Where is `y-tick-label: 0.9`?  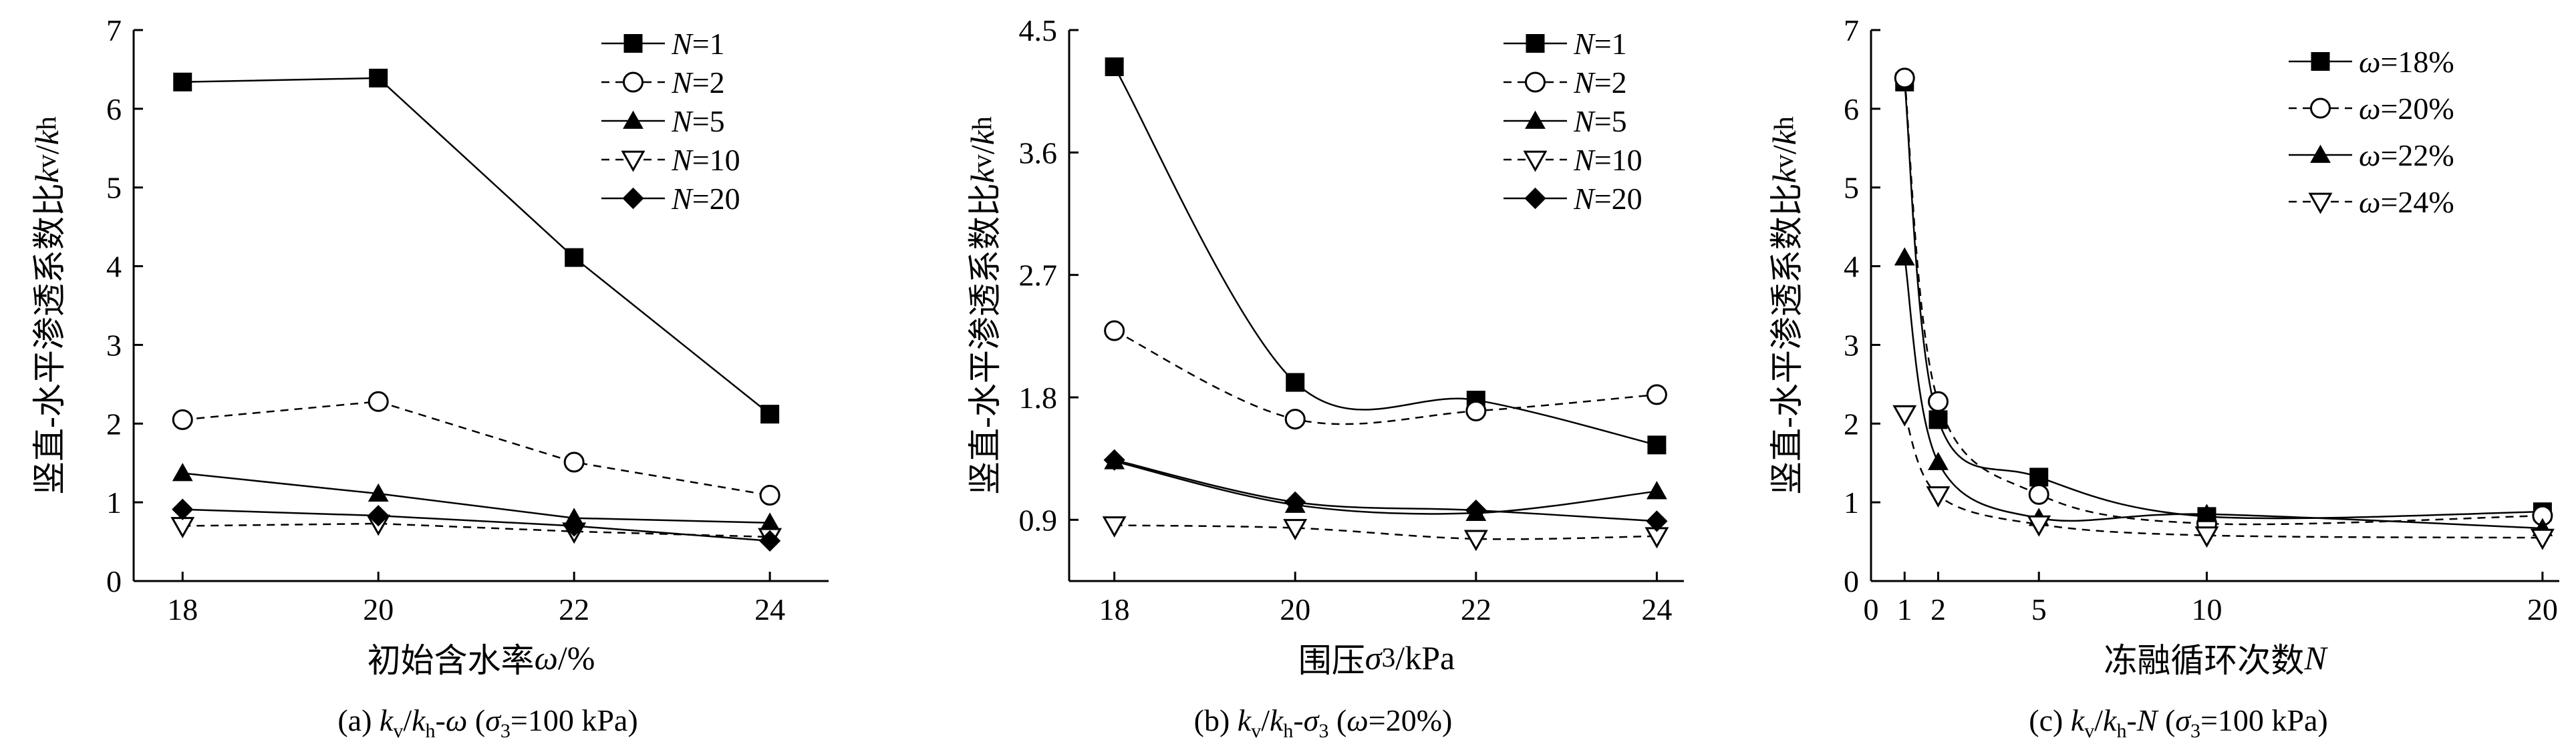
y-tick-label: 0.9 is located at coordinates (1038, 520).